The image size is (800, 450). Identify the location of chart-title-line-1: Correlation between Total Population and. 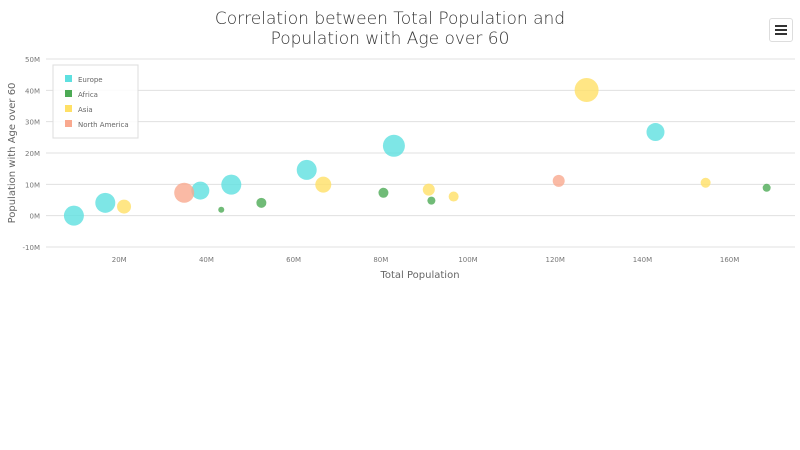
(390, 19).